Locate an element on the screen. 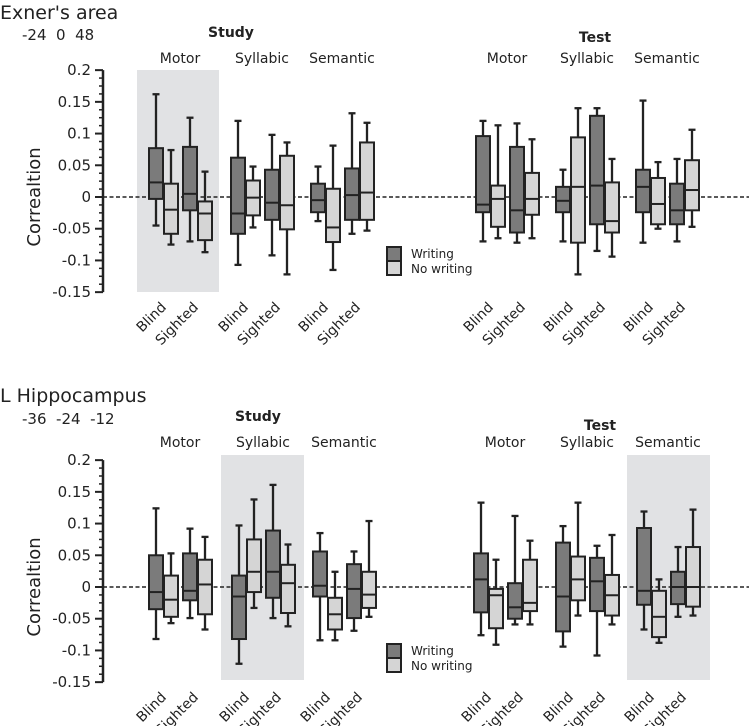 This screenshot has width=749, height=726. chart-title: L Hippocampus is located at coordinates (73, 396).